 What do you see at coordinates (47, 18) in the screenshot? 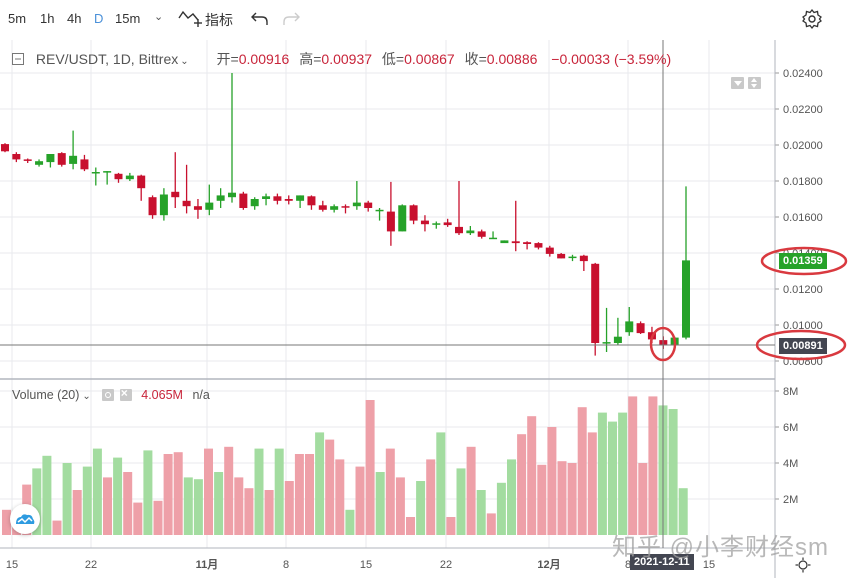
I see `interval-1h: 1h` at bounding box center [47, 18].